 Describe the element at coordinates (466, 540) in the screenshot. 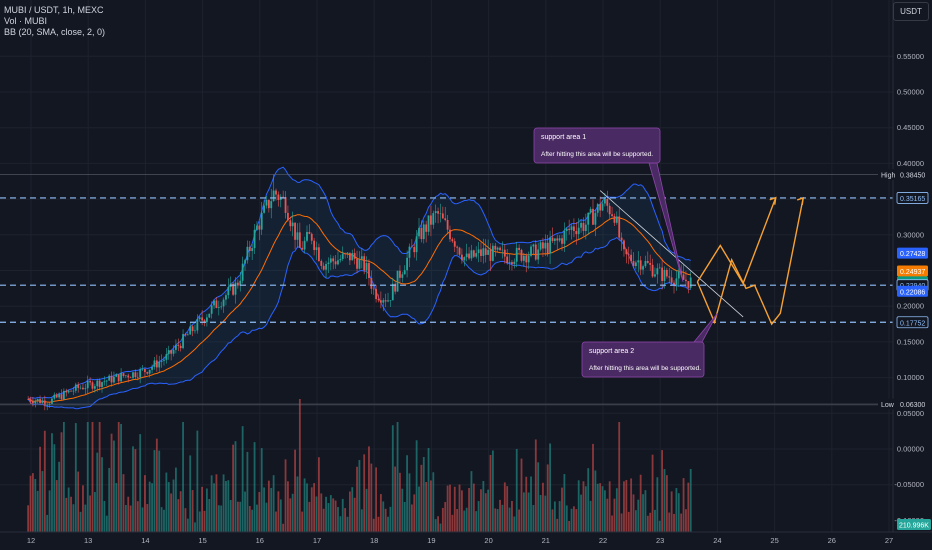

I see `time-axis: 12 13 14 15 16 17 18 19 20 21 22 23 24 25 26 27` at that location.